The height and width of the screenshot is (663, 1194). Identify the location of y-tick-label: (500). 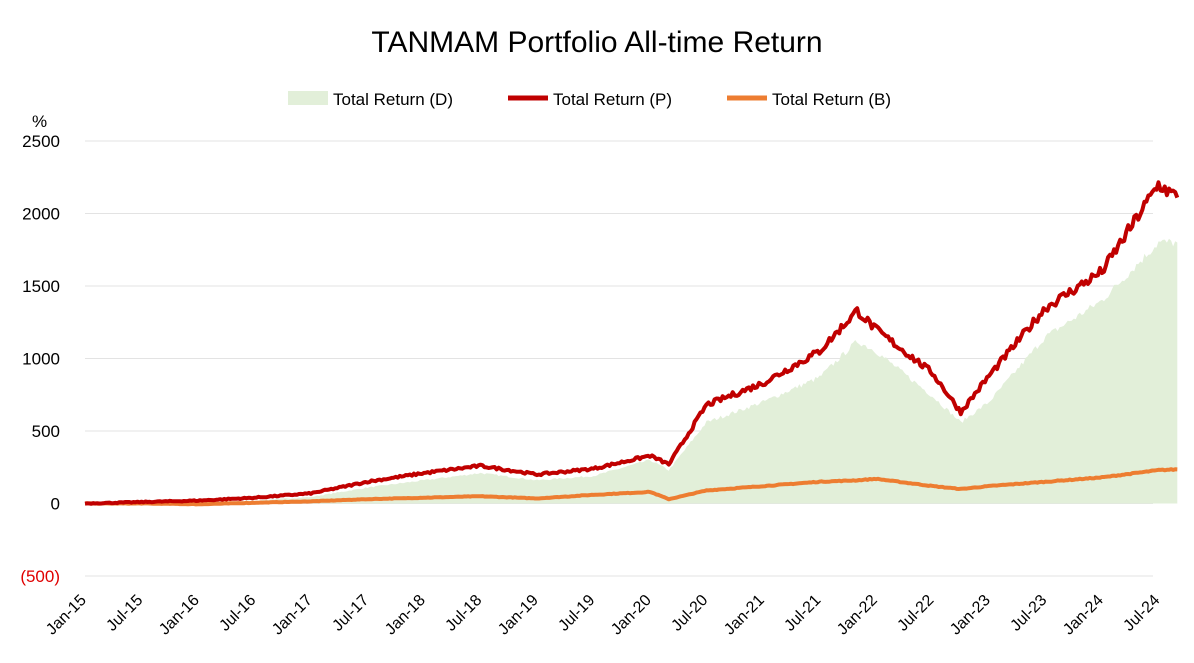
(40, 576).